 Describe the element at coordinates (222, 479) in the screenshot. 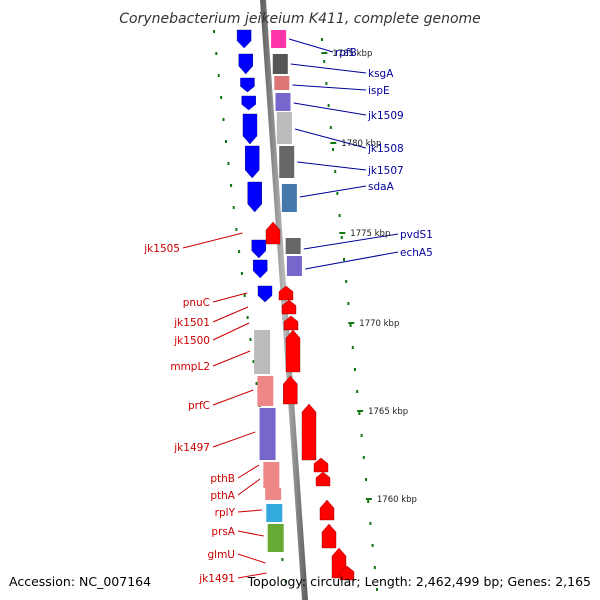

I see `gene-label: pthB` at that location.